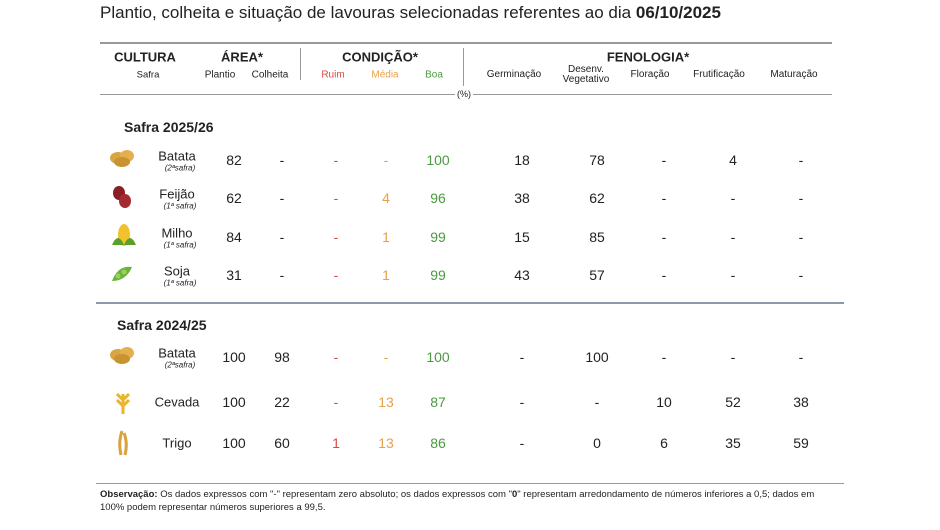  Describe the element at coordinates (242, 57) in the screenshot. I see `header: ÁREA*` at that location.